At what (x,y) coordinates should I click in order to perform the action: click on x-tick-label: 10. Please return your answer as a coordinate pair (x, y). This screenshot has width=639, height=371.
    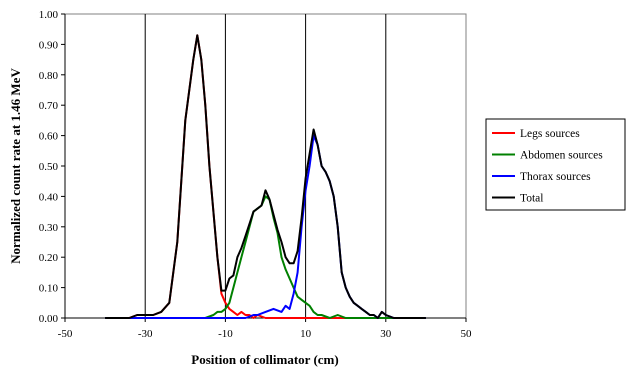
    Looking at the image, I should click on (306, 334).